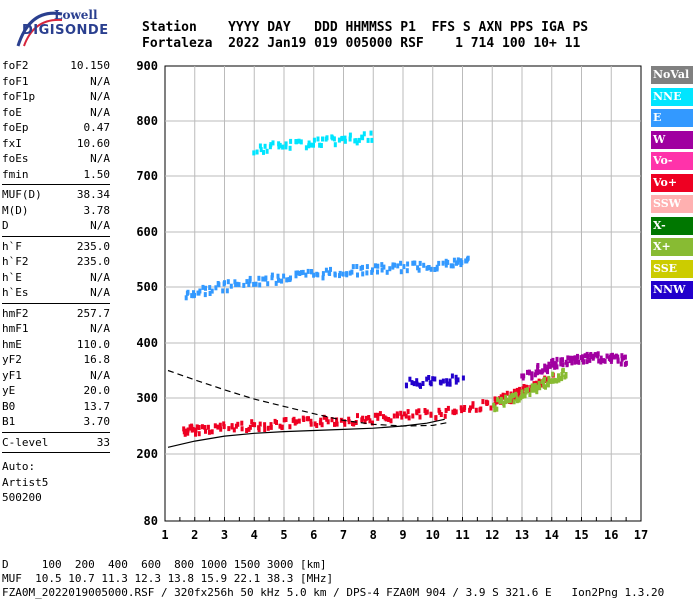 The image size is (700, 600). I want to click on param-row: MUF(D) 38.34, so click(56, 195).